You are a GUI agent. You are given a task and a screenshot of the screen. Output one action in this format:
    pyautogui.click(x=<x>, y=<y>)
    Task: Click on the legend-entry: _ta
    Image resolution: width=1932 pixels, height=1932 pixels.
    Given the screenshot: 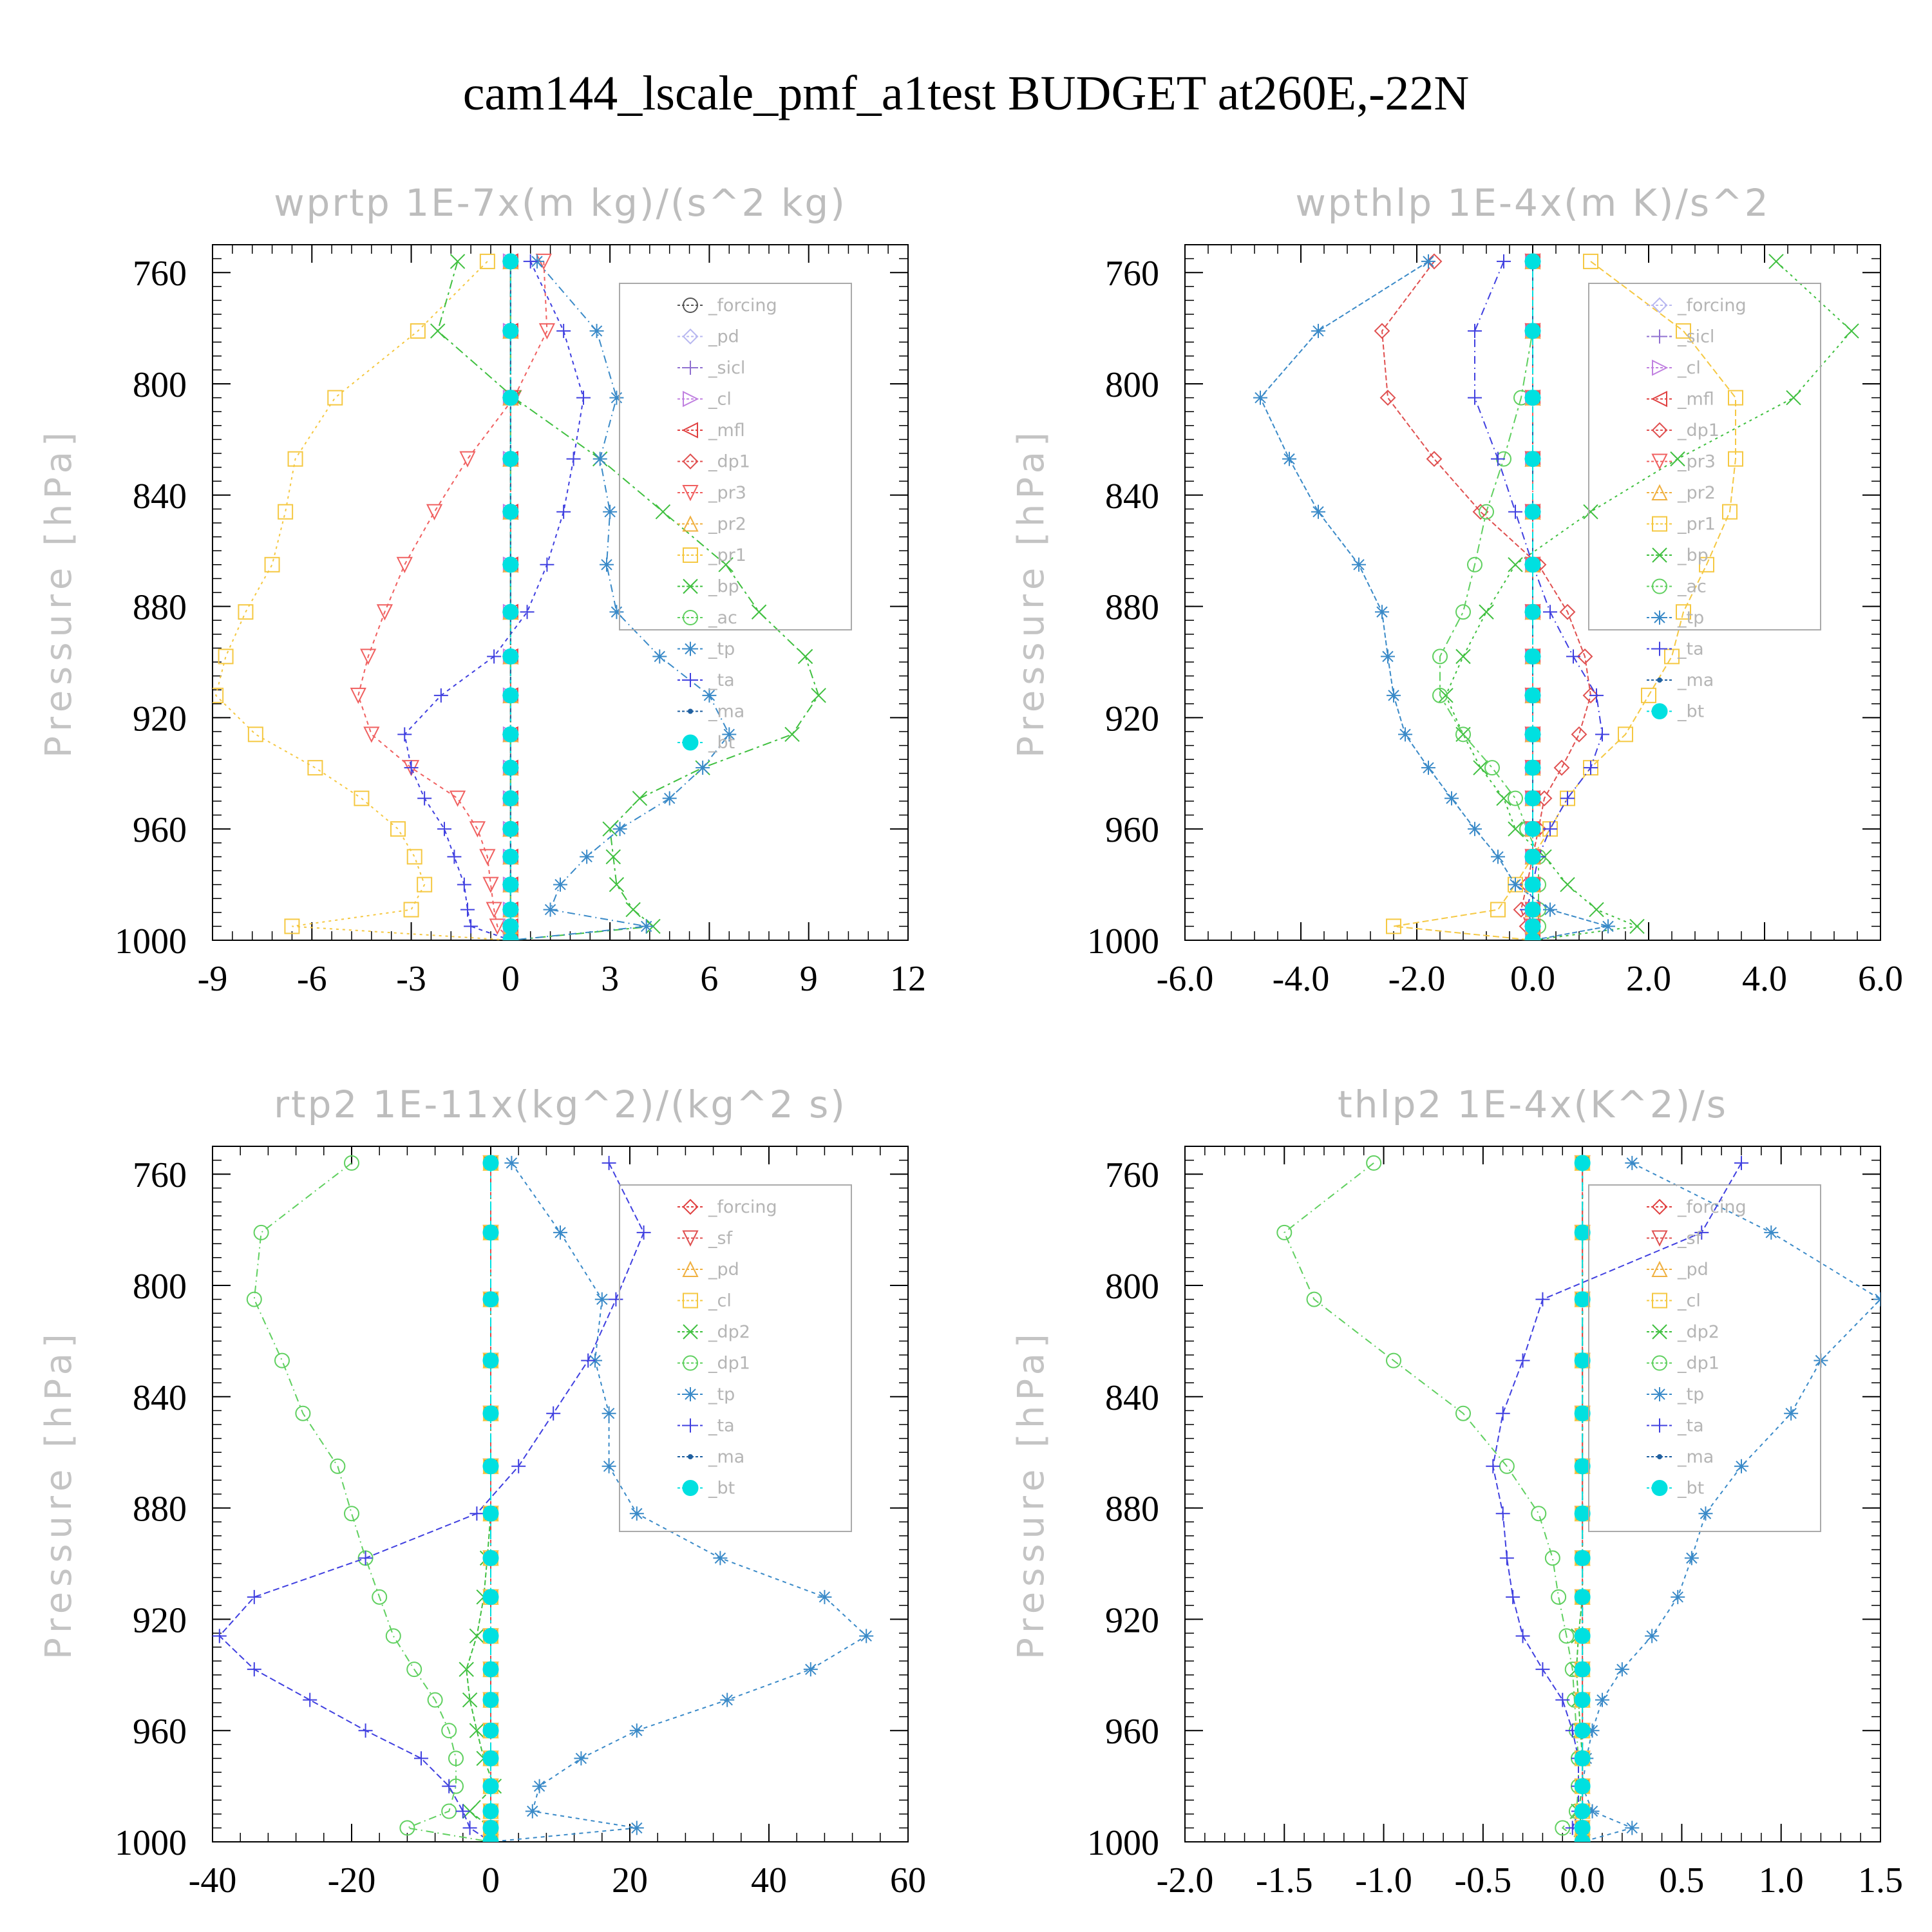 What is the action you would take?
    pyautogui.click(x=706, y=680)
    